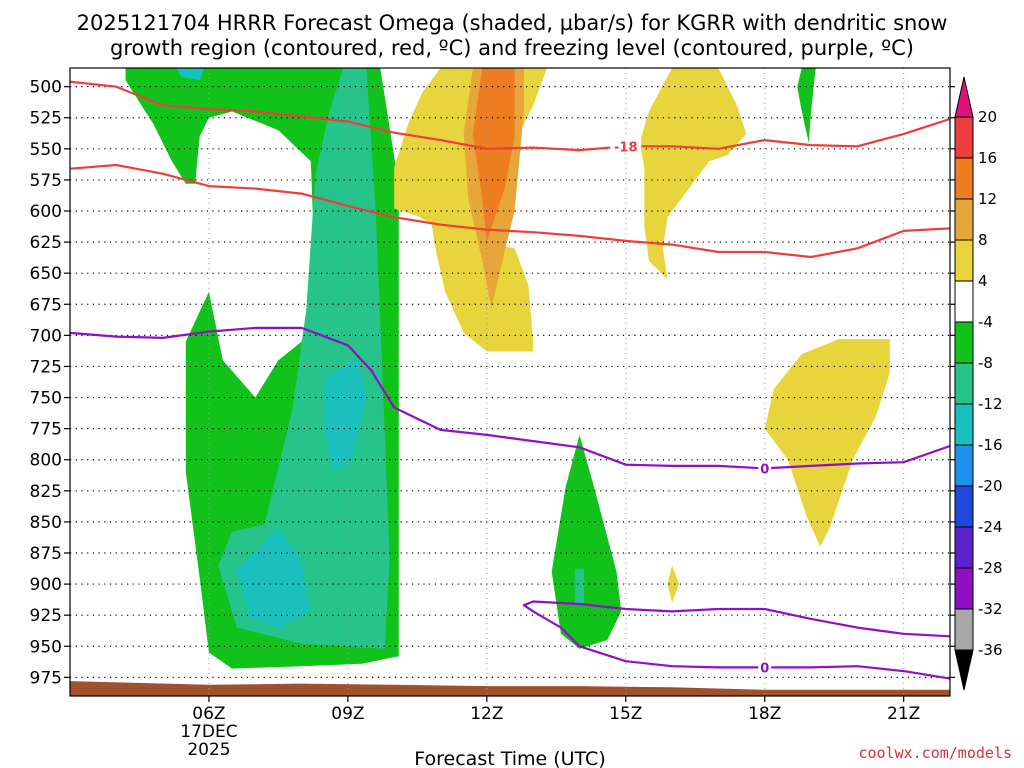 The height and width of the screenshot is (768, 1024). I want to click on y-tick-label: 650, so click(46, 274).